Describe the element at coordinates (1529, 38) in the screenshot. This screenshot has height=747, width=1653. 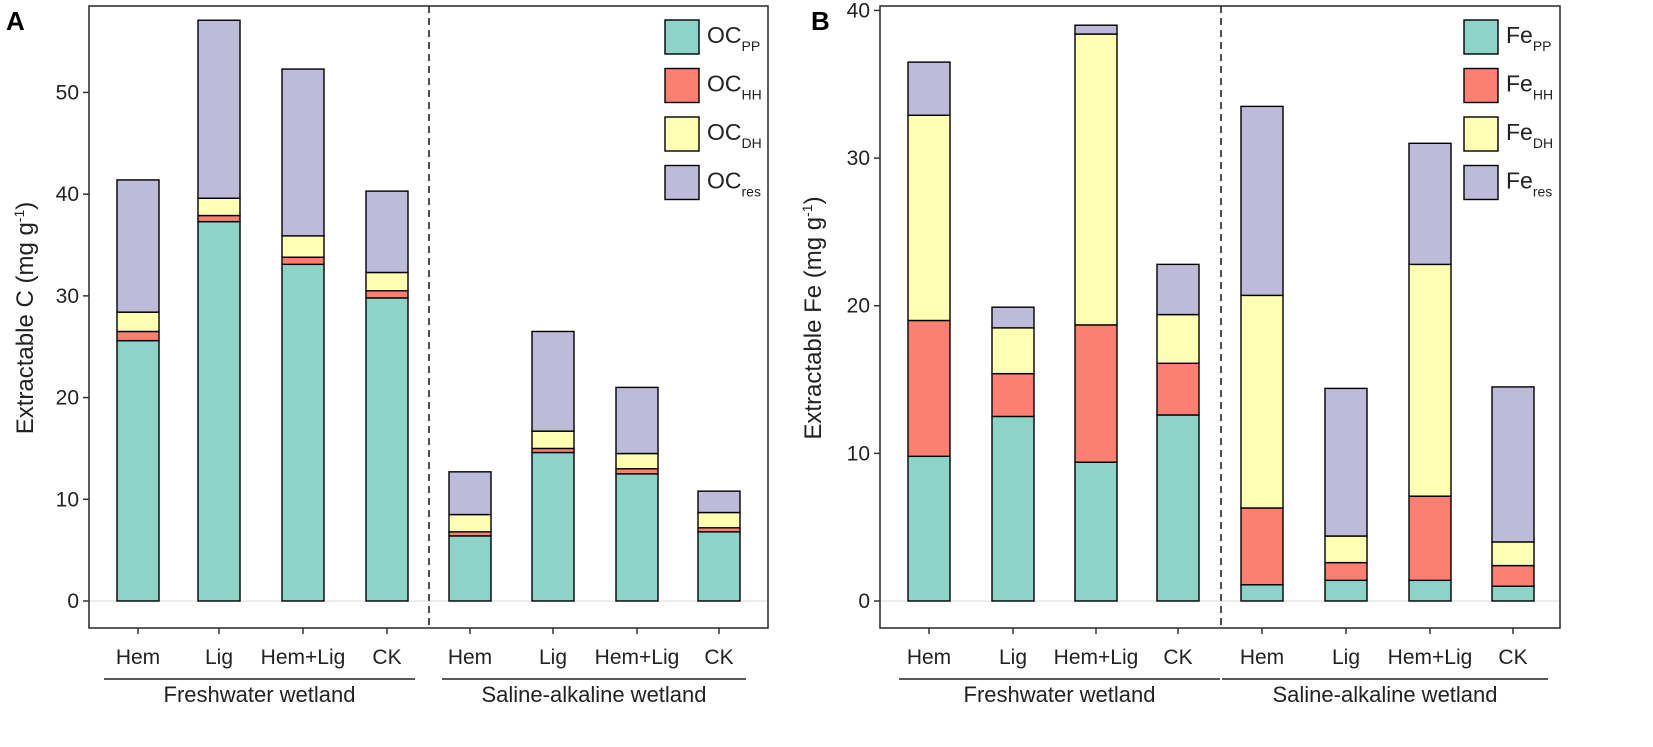
I see `legend-label-pp: FePP` at that location.